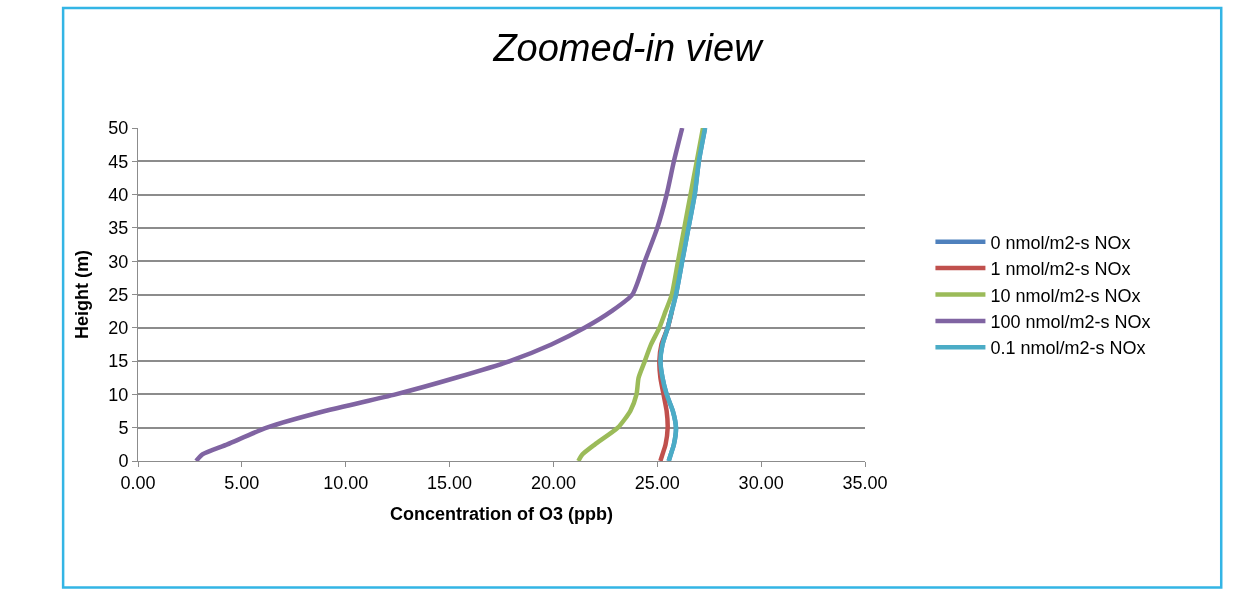 Image resolution: width=1255 pixels, height=593 pixels. What do you see at coordinates (346, 482) in the screenshot?
I see `x-tick-label: 10.00` at bounding box center [346, 482].